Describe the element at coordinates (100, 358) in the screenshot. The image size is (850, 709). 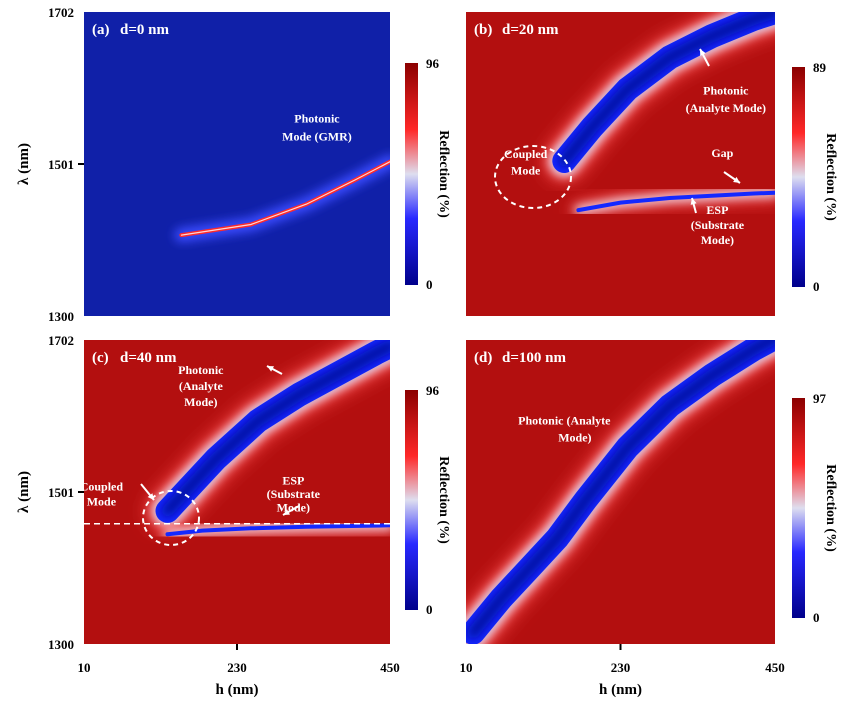
I see `panel-label: (c)` at that location.